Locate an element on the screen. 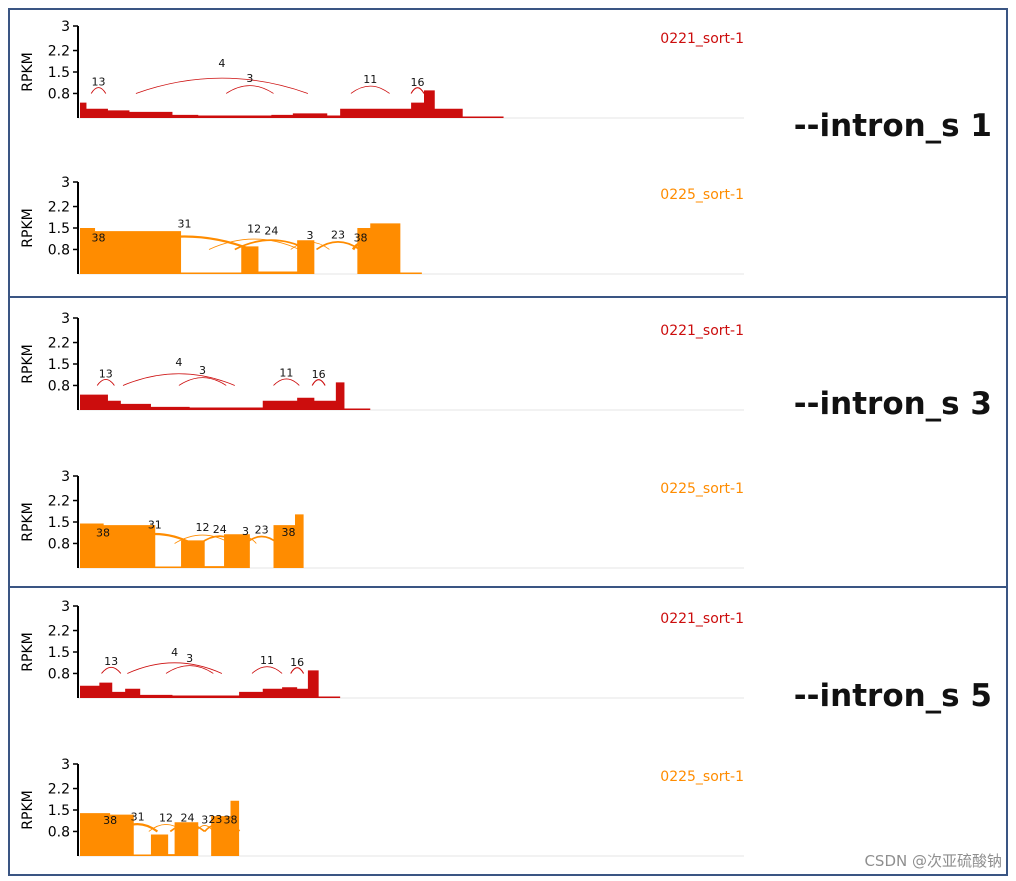 This screenshot has height=881, width=1016. panel-label: --intron_s 3 is located at coordinates (892, 404).